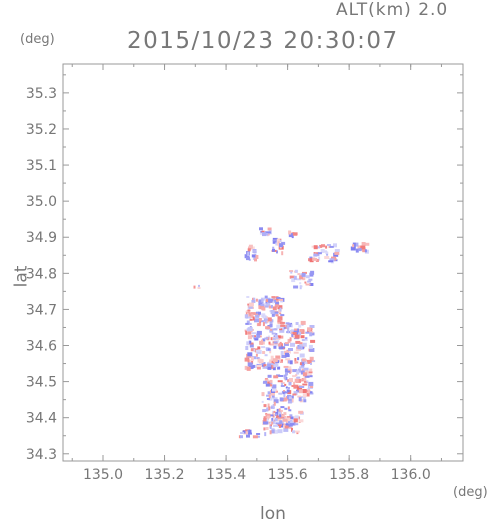  I want to click on y-tick-label: 34.6, so click(41, 347).